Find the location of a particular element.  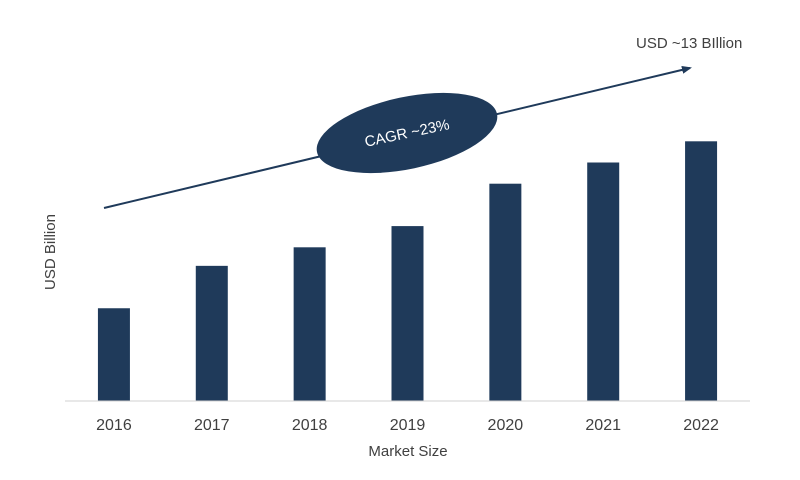

x-tick-2022: 2022 is located at coordinates (701, 425).